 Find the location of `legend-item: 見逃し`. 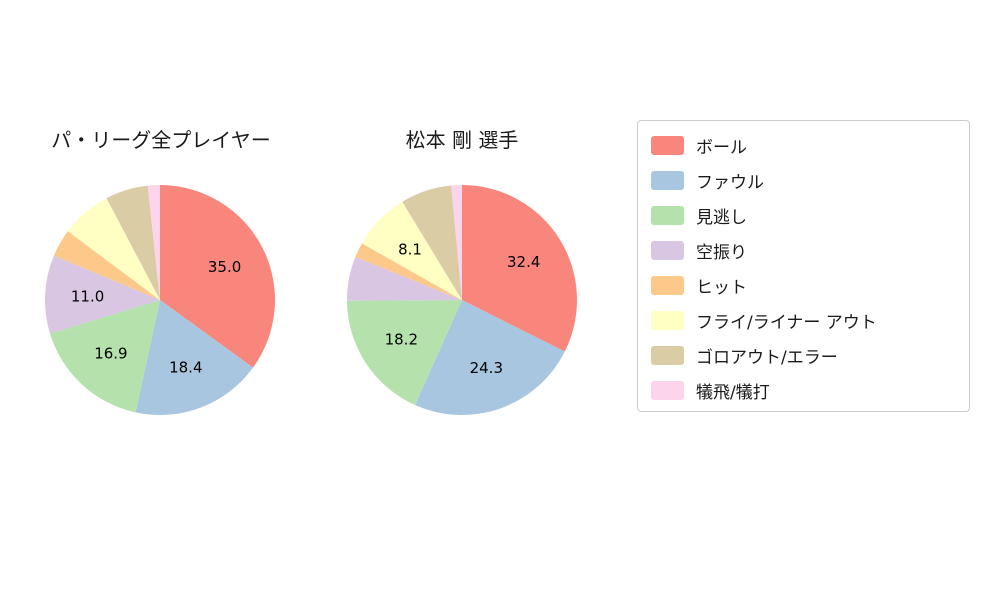

legend-item: 見逃し is located at coordinates (803, 215).